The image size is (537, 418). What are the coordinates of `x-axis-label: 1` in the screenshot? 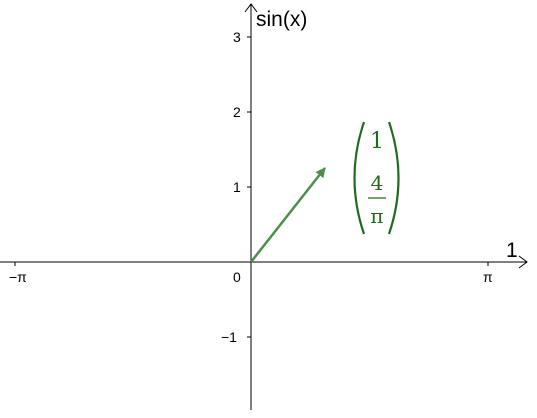 It's located at (512, 250).